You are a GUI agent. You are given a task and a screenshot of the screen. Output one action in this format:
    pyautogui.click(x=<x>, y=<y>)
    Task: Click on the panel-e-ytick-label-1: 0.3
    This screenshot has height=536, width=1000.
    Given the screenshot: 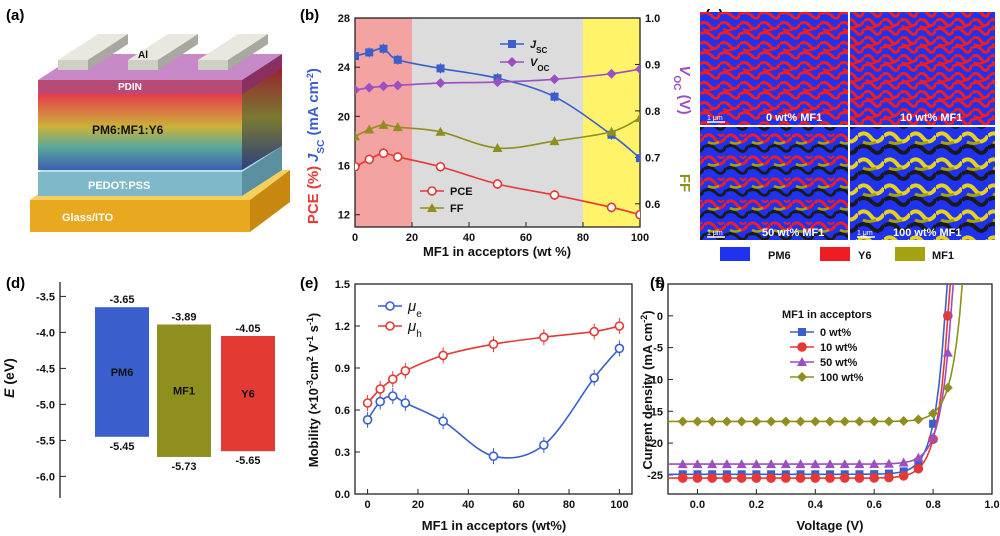 What is the action you would take?
    pyautogui.click(x=342, y=453)
    